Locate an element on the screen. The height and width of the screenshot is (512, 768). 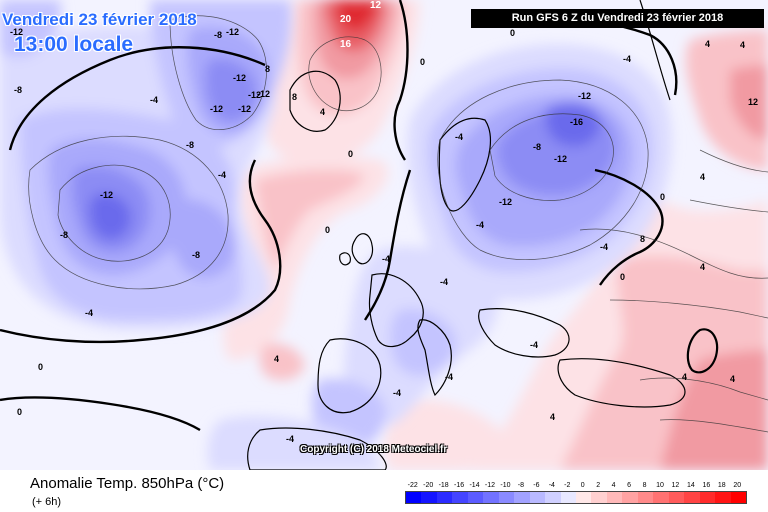
lead-time-label: (+ 6h) is located at coordinates (47, 502).